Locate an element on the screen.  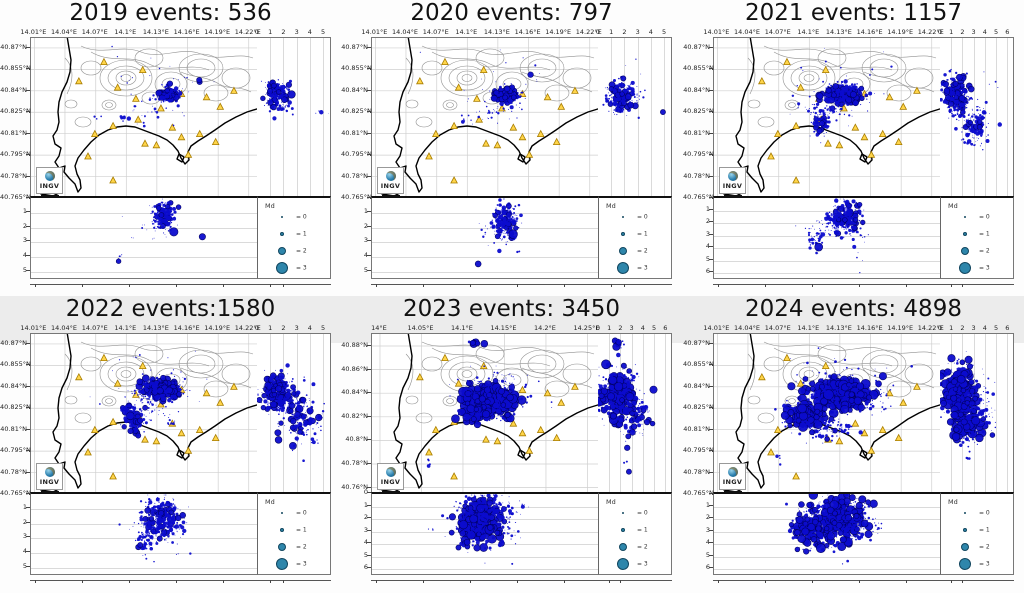
legend-entry-label: = 0 is located at coordinates (984, 513).